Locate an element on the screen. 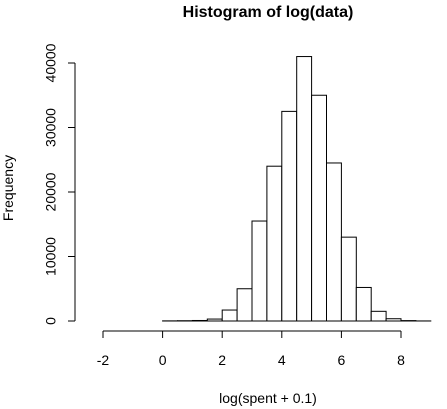 Image resolution: width=447 pixels, height=409 pixels. x-axis: -2 0 2 4 6 8 is located at coordinates (251, 349).